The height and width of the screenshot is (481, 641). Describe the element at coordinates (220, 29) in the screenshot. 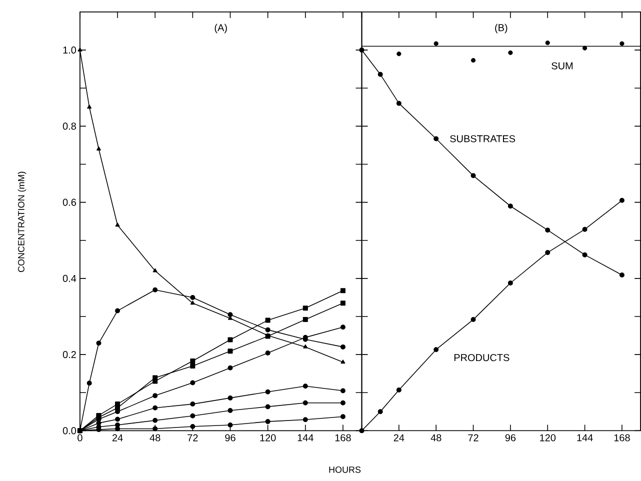

I see `text: (A)` at that location.